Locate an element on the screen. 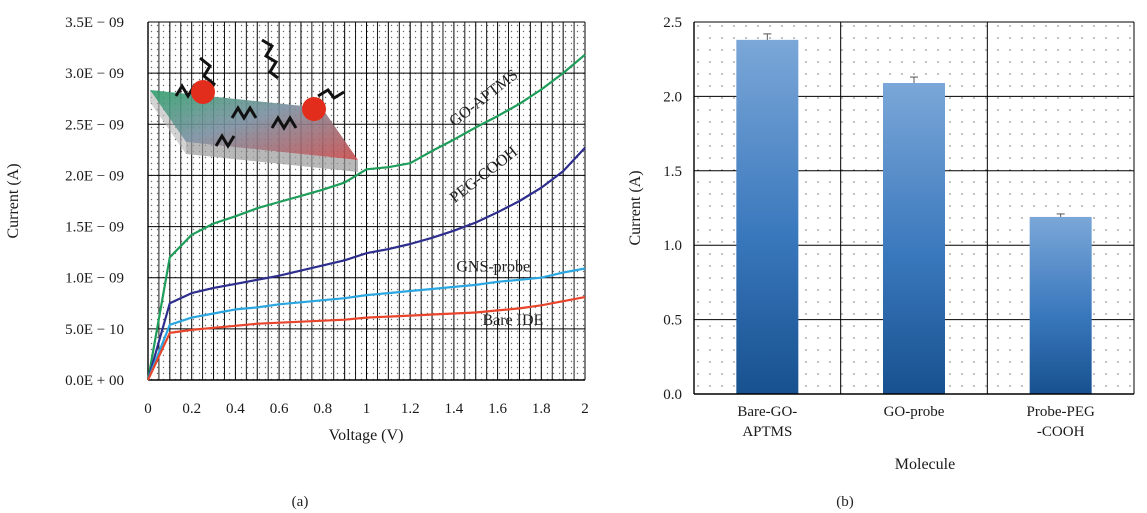 This screenshot has height=513, width=1147. x-tick-label: 0.4 is located at coordinates (235, 409).